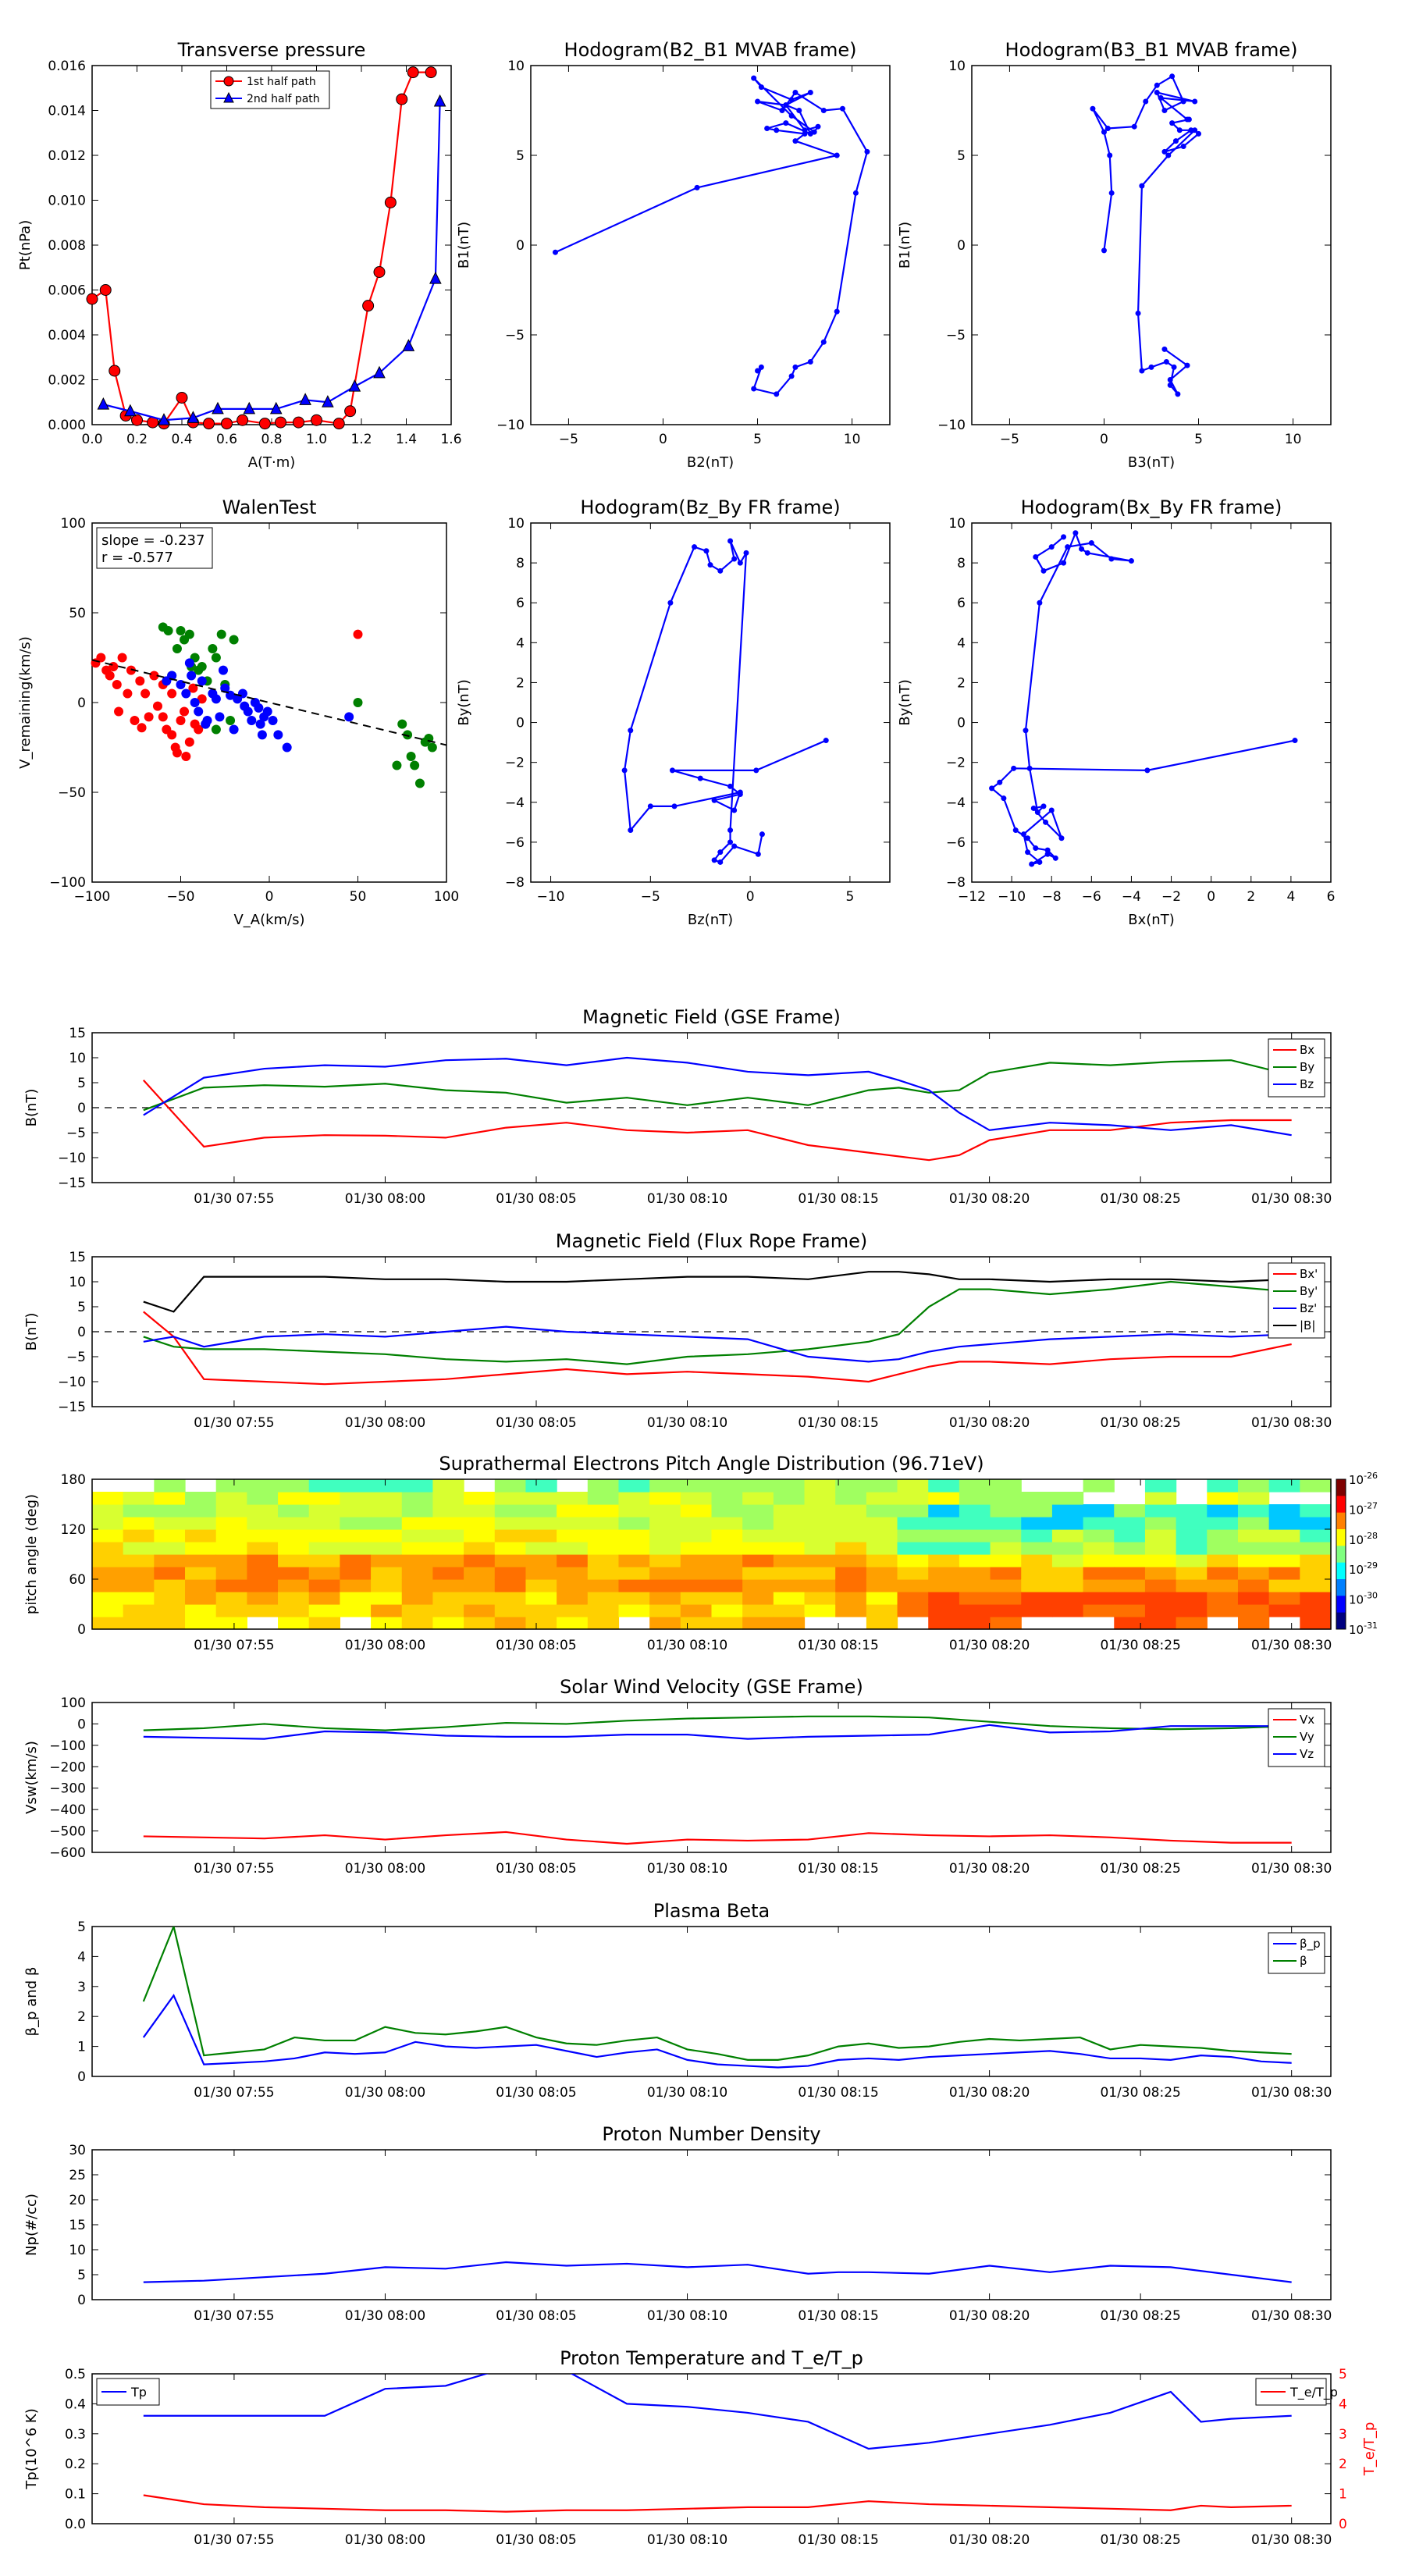 This screenshot has height=2576, width=1405. Describe the element at coordinates (67, 201) in the screenshot. I see `y-tick-label: 0.010` at that location.